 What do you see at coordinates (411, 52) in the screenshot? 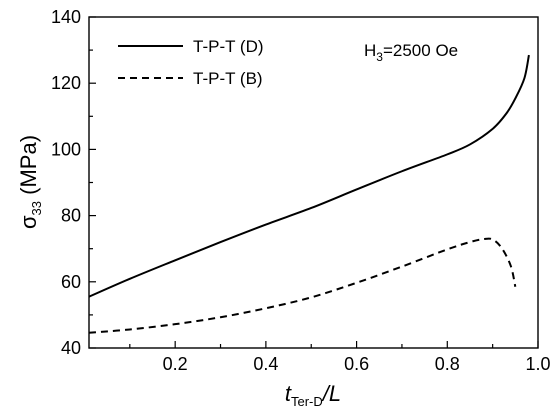
I see `annotation-field: H3=2500 Oe` at bounding box center [411, 52].